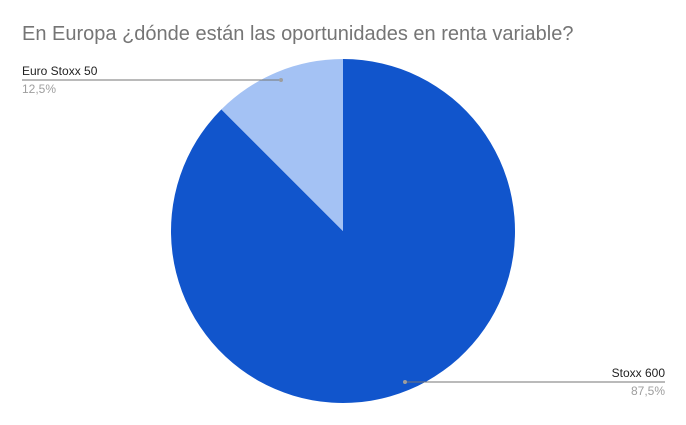 The height and width of the screenshot is (425, 686). I want to click on slice-label: Euro Stoxx 50, so click(60, 71).